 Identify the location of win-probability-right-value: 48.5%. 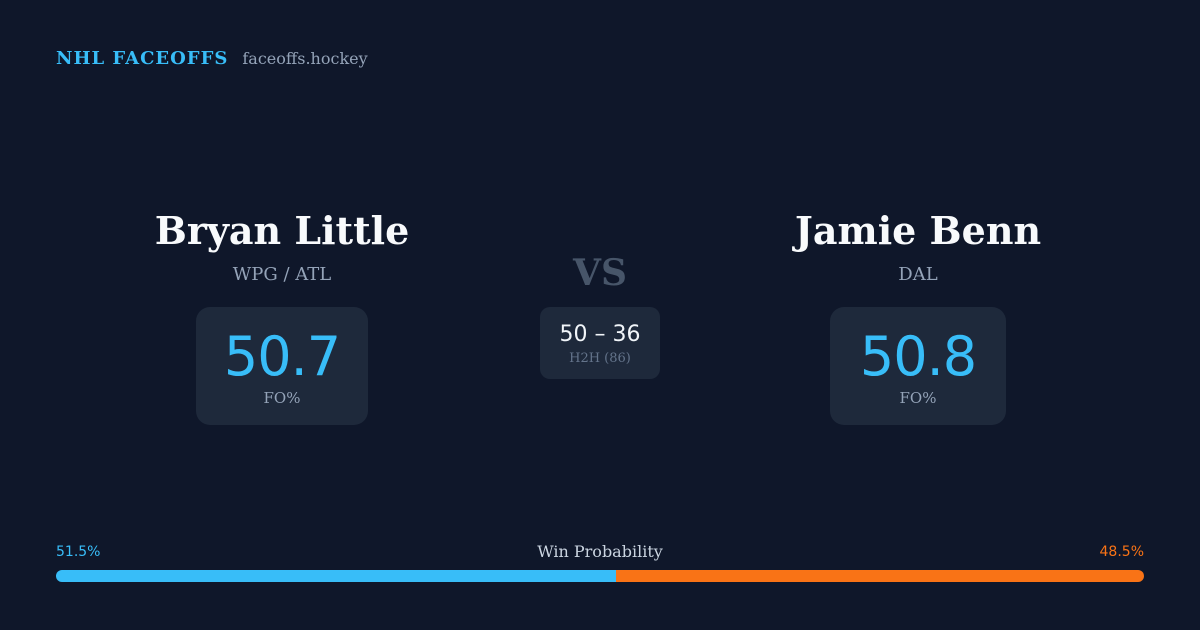
(1121, 552).